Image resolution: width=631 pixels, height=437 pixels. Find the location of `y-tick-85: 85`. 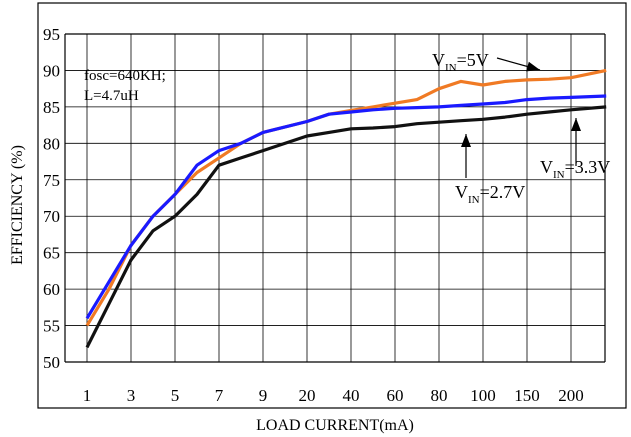

y-tick-85: 85 is located at coordinates (51, 107).